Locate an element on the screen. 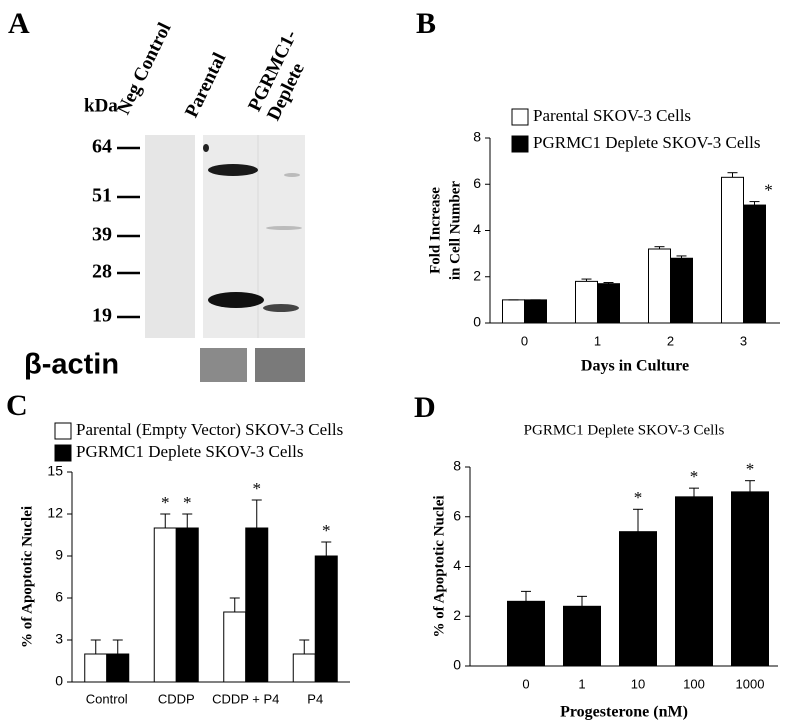 This screenshot has width=800, height=726. x-tick-label: 1000 is located at coordinates (750, 683).